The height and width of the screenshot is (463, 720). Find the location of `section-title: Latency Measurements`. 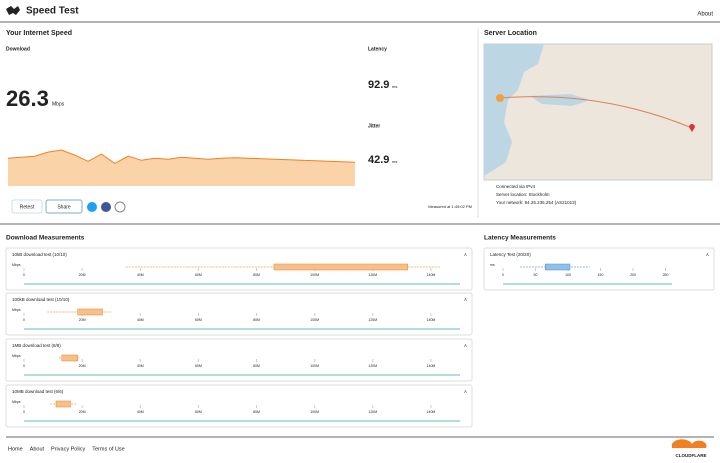

section-title: Latency Measurements is located at coordinates (520, 238).